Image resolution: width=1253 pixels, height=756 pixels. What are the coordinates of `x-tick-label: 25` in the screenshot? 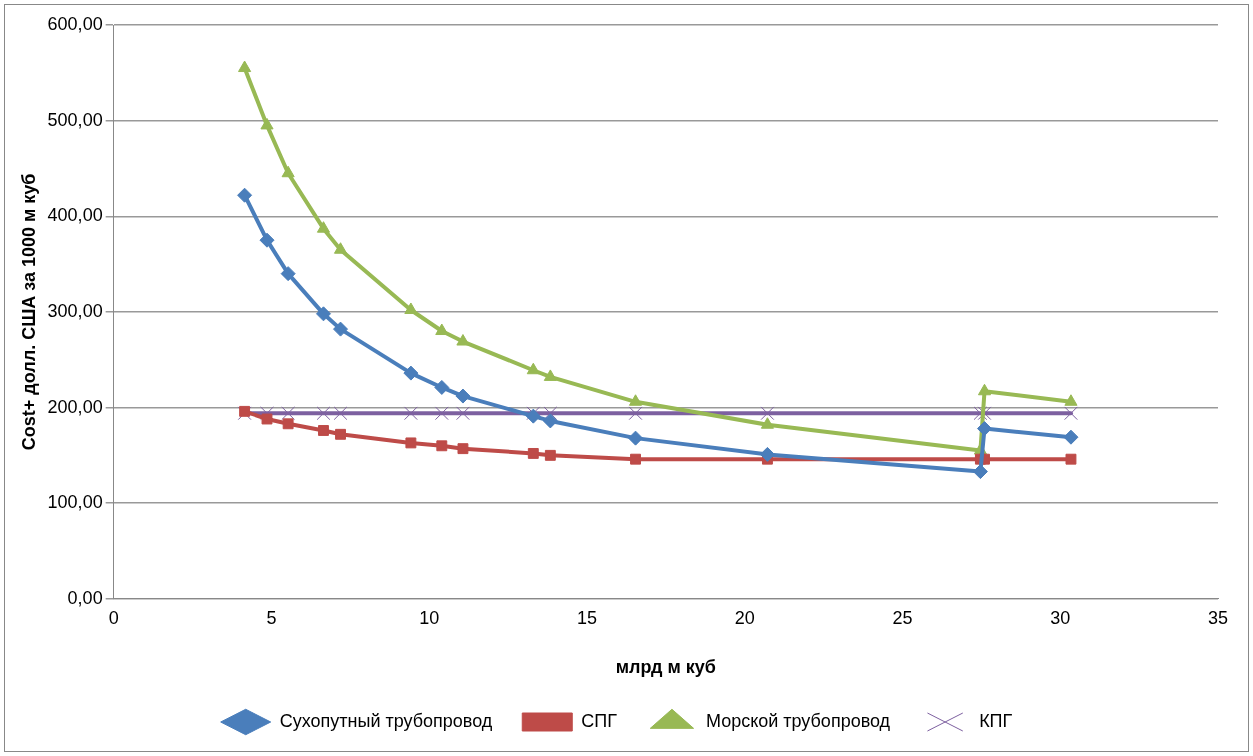 It's located at (902, 617).